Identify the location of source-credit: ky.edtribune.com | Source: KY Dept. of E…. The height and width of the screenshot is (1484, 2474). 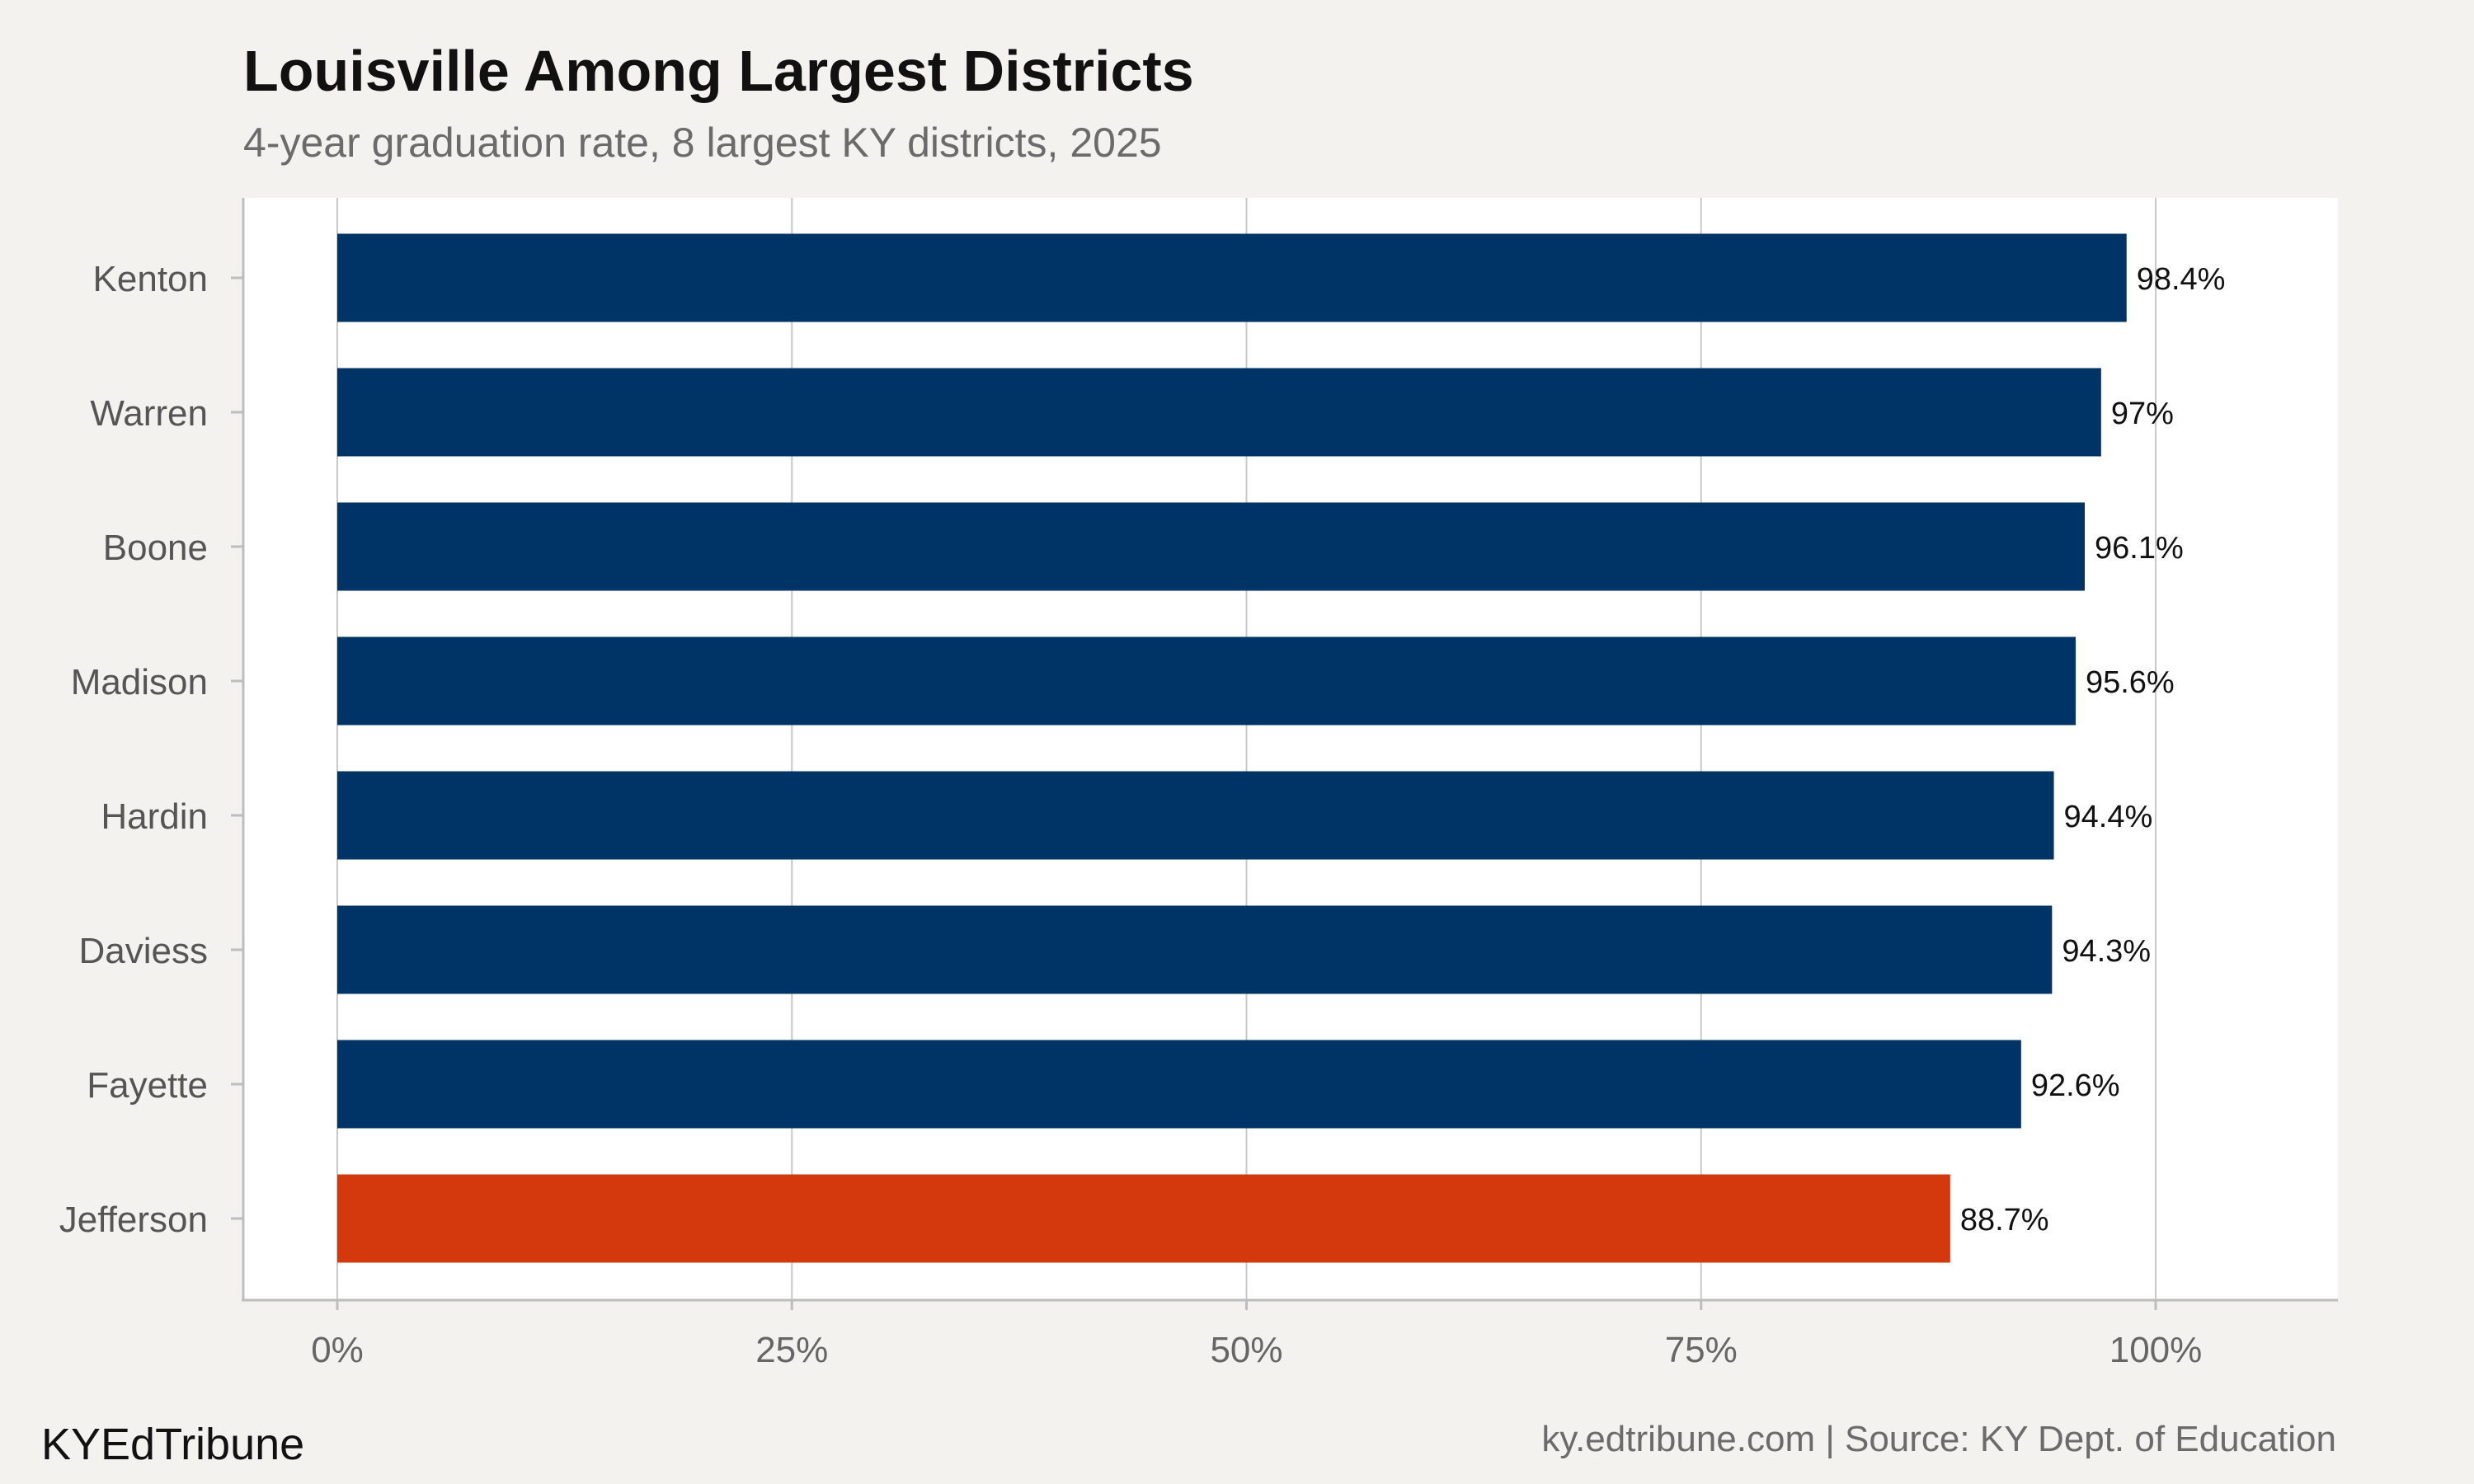
(1938, 1439).